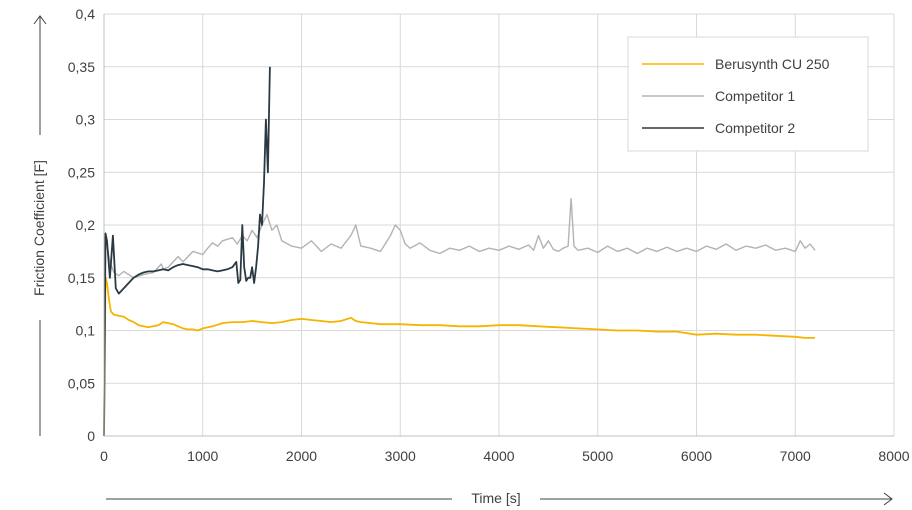 This screenshot has width=912, height=510. I want to click on x-tick-label: 1000, so click(202, 456).